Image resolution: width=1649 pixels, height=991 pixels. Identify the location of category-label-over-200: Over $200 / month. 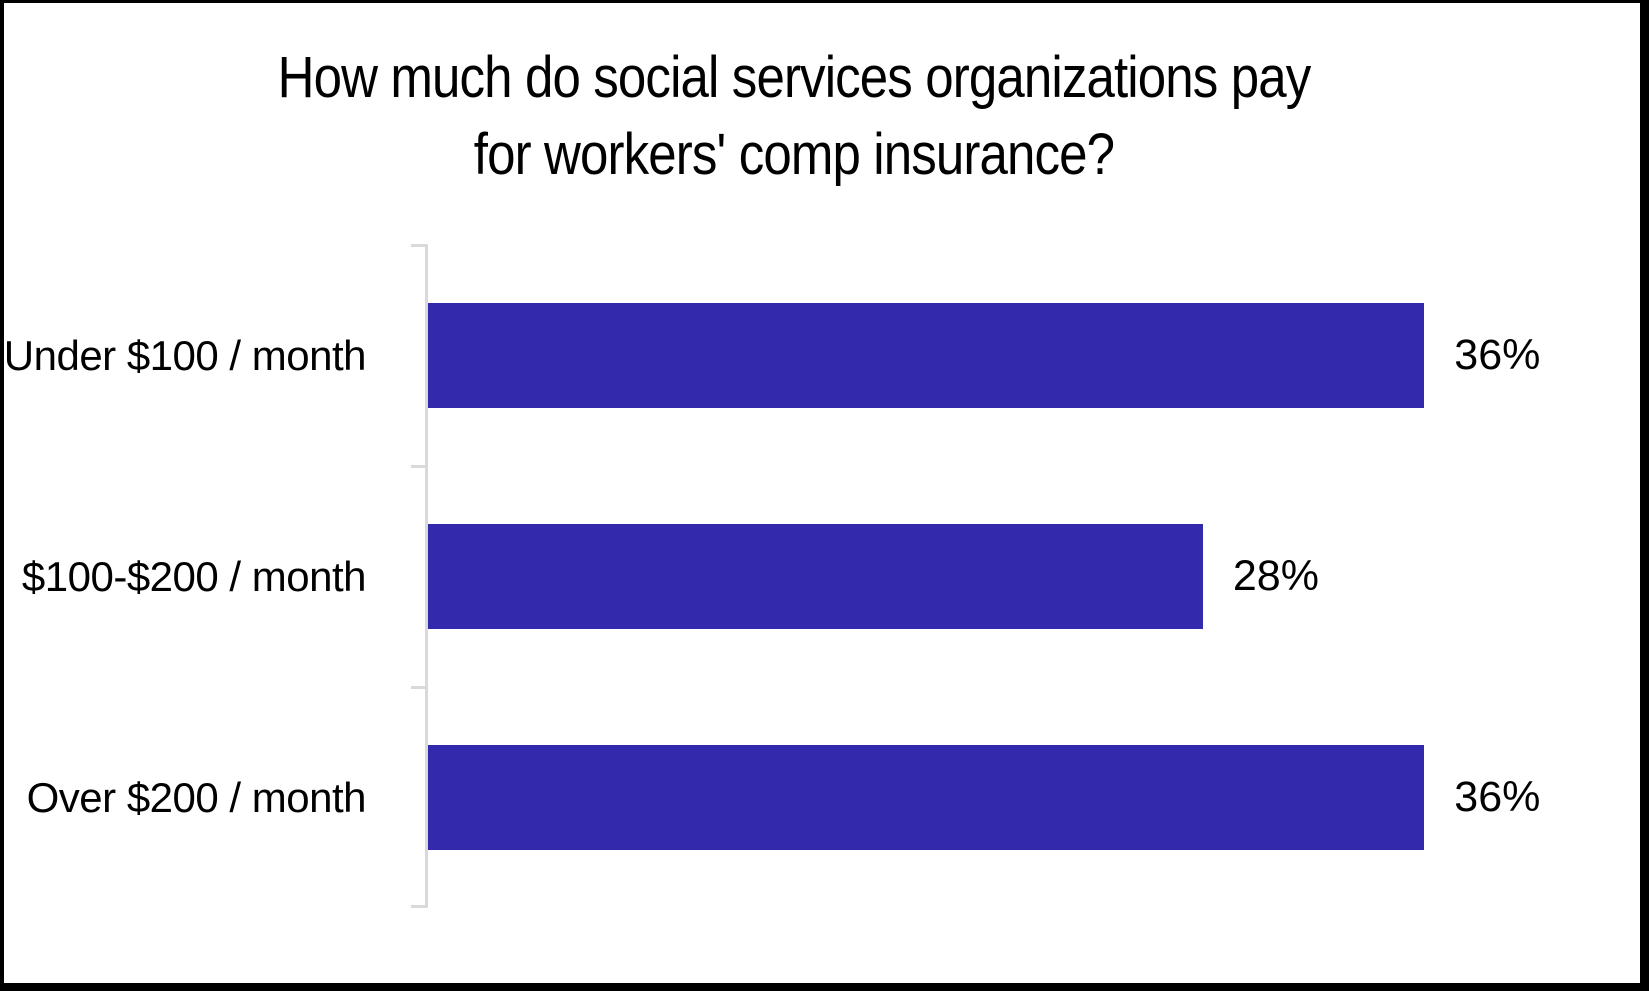
(196, 797).